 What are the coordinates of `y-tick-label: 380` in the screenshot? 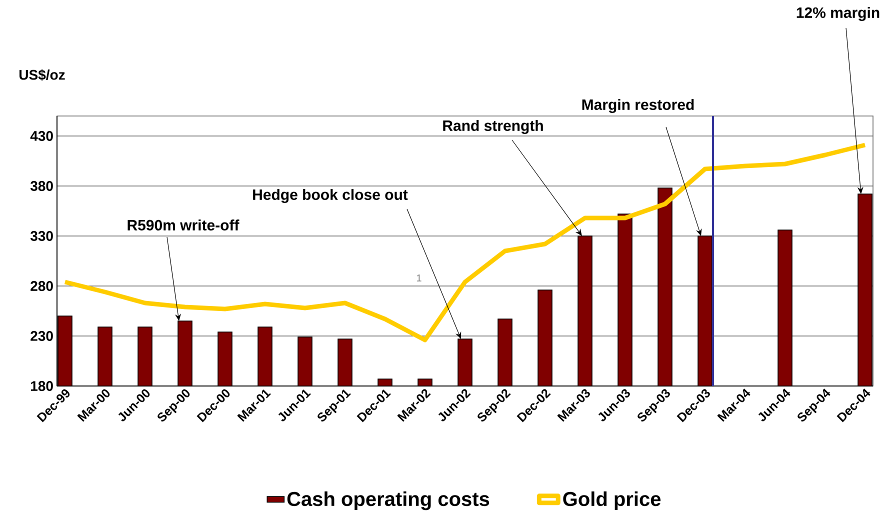 It's located at (41, 186).